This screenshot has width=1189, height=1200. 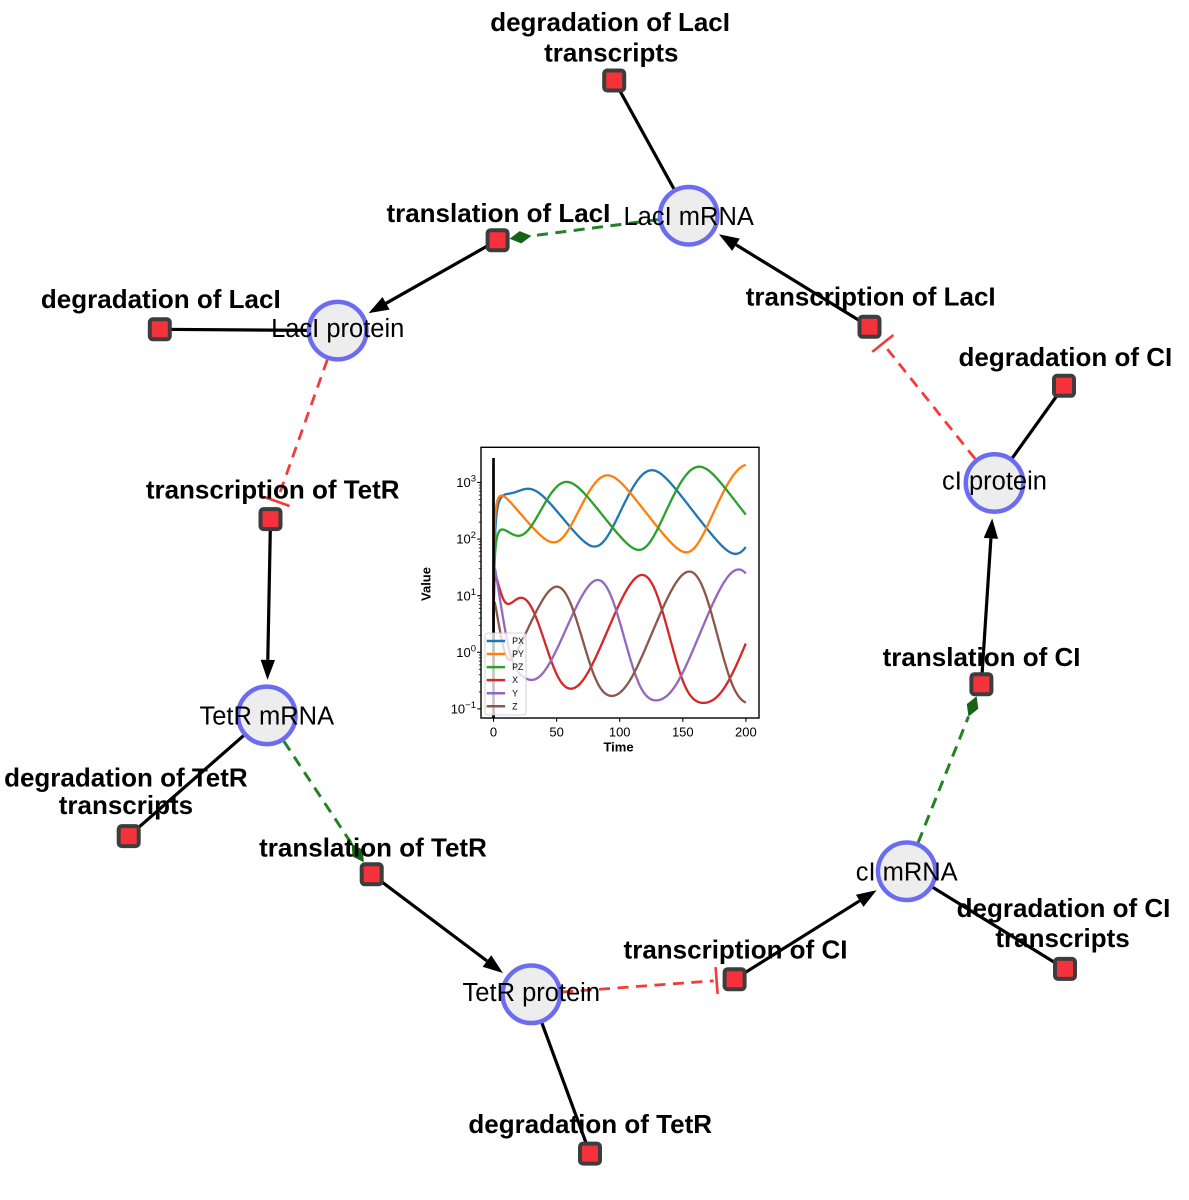 What do you see at coordinates (373, 847) in the screenshot?
I see `svg-text: translation of TetR` at bounding box center [373, 847].